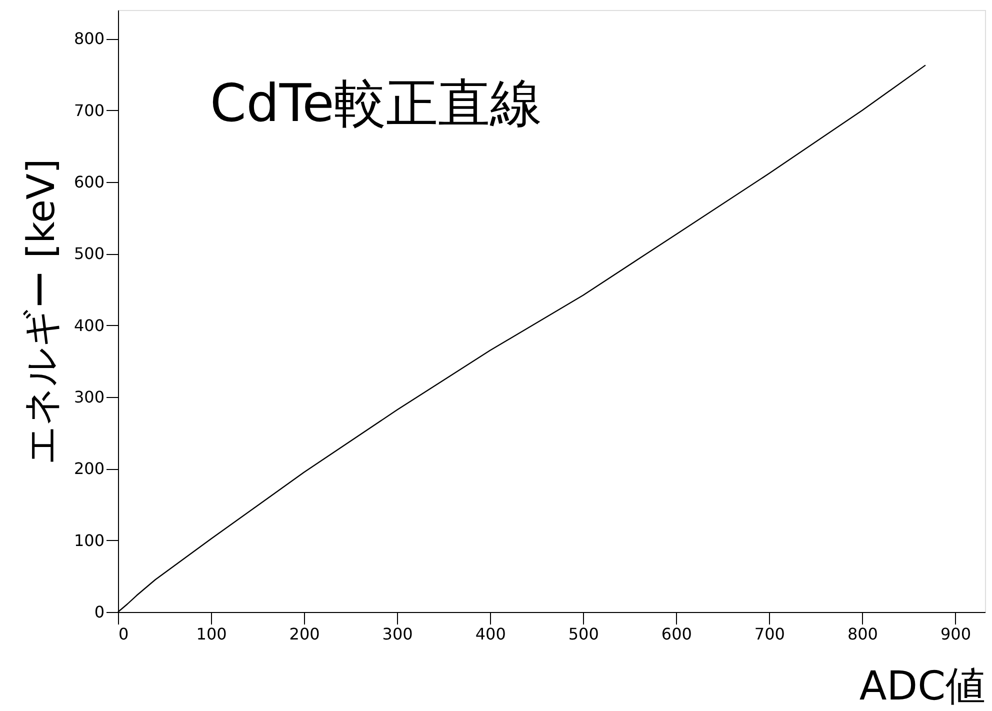 The image size is (992, 711). What do you see at coordinates (397, 634) in the screenshot?
I see `x-tick-label: 300` at bounding box center [397, 634].